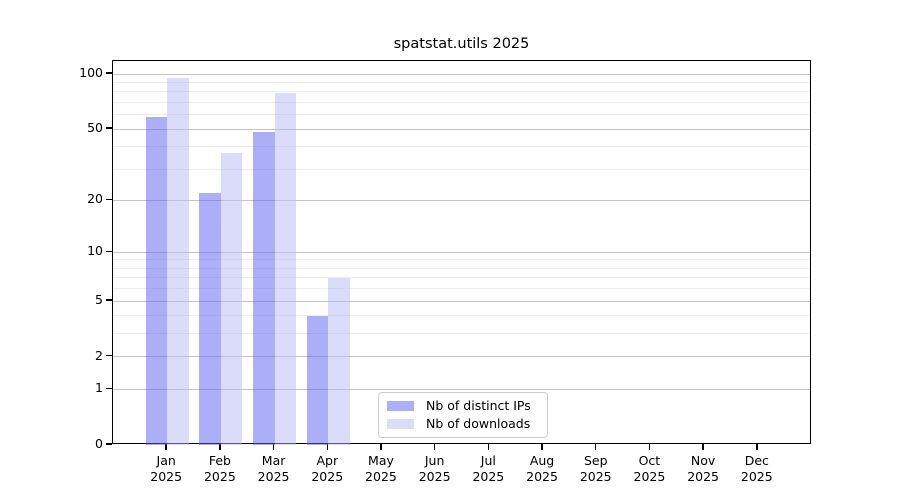 The height and width of the screenshot is (500, 900). Describe the element at coordinates (91, 73) in the screenshot. I see `y-axis-tick-label: 100` at that location.